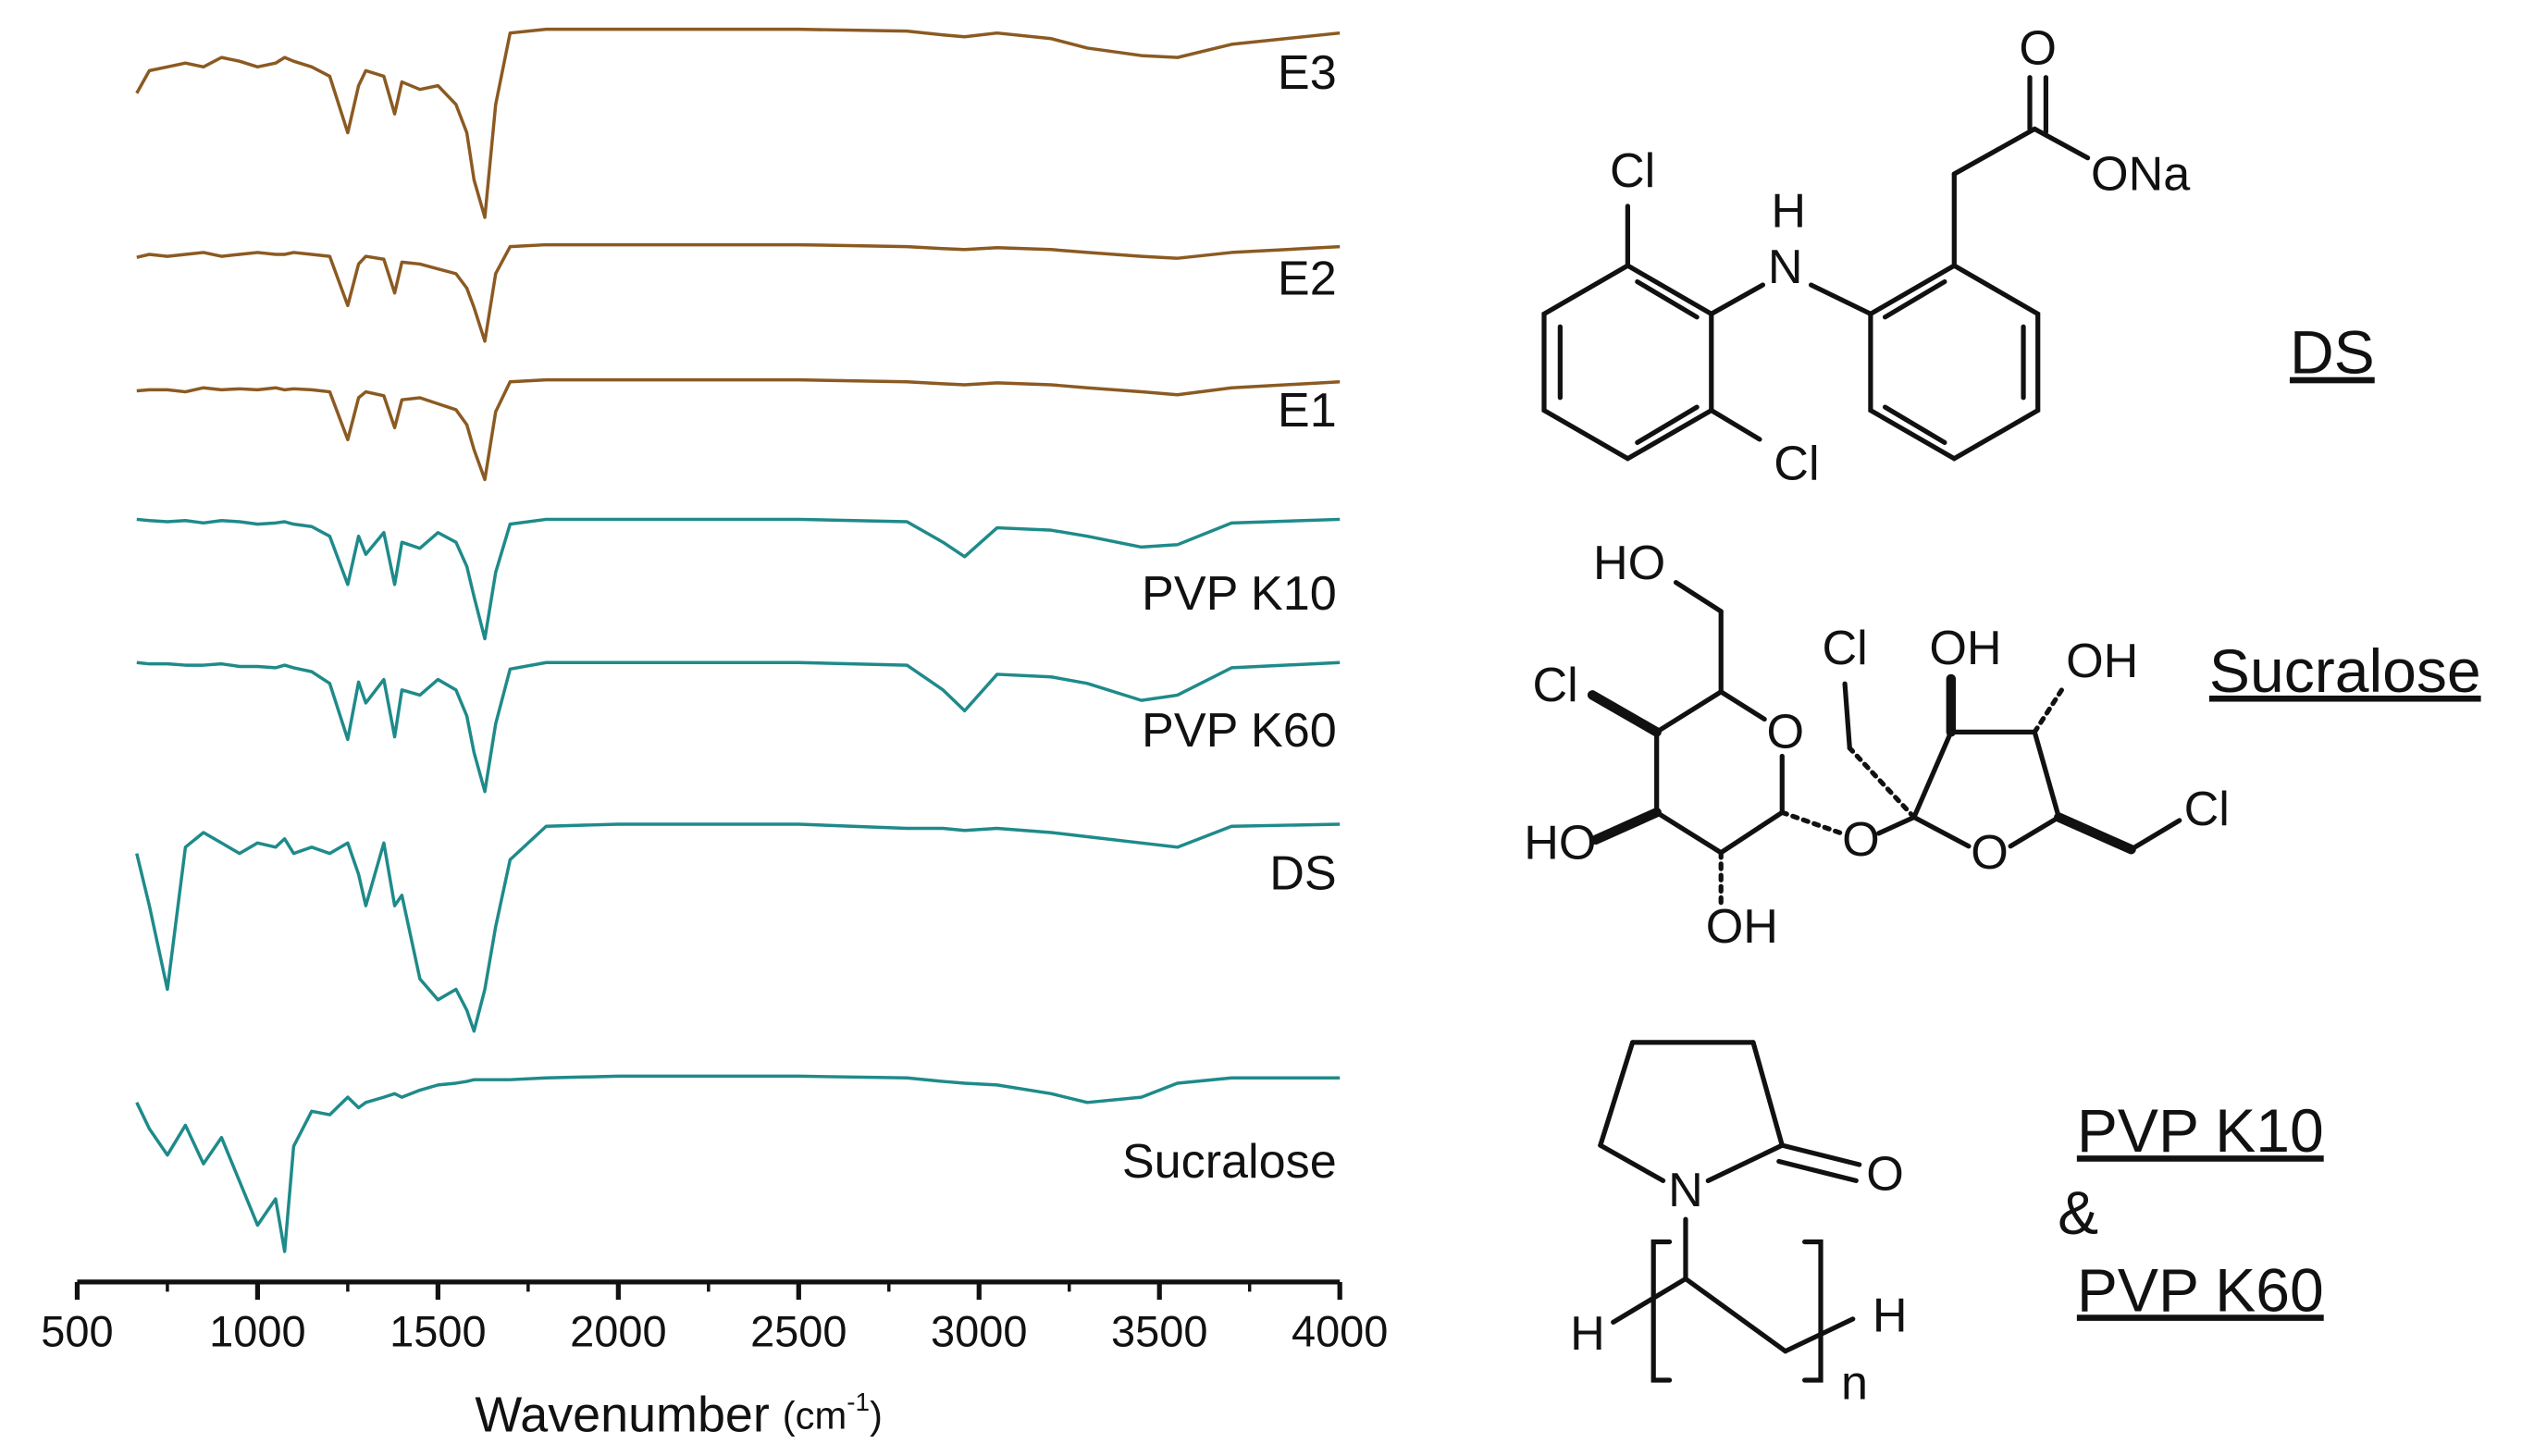  I want to click on series-label: E2, so click(1307, 278).